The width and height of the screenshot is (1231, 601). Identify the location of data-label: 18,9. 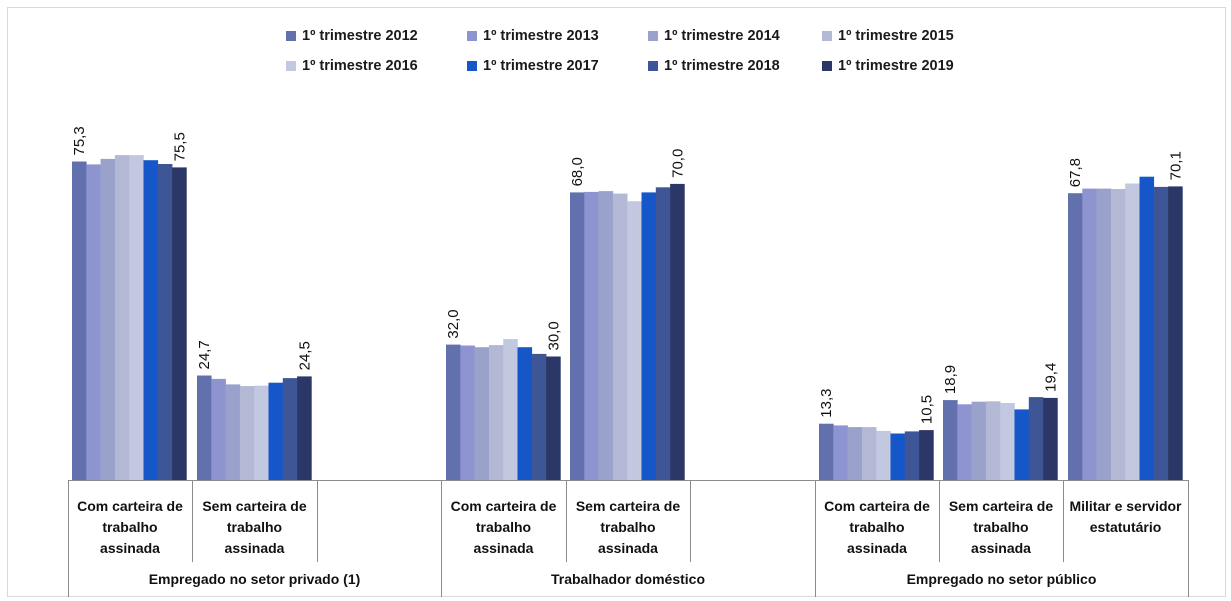
(950, 379).